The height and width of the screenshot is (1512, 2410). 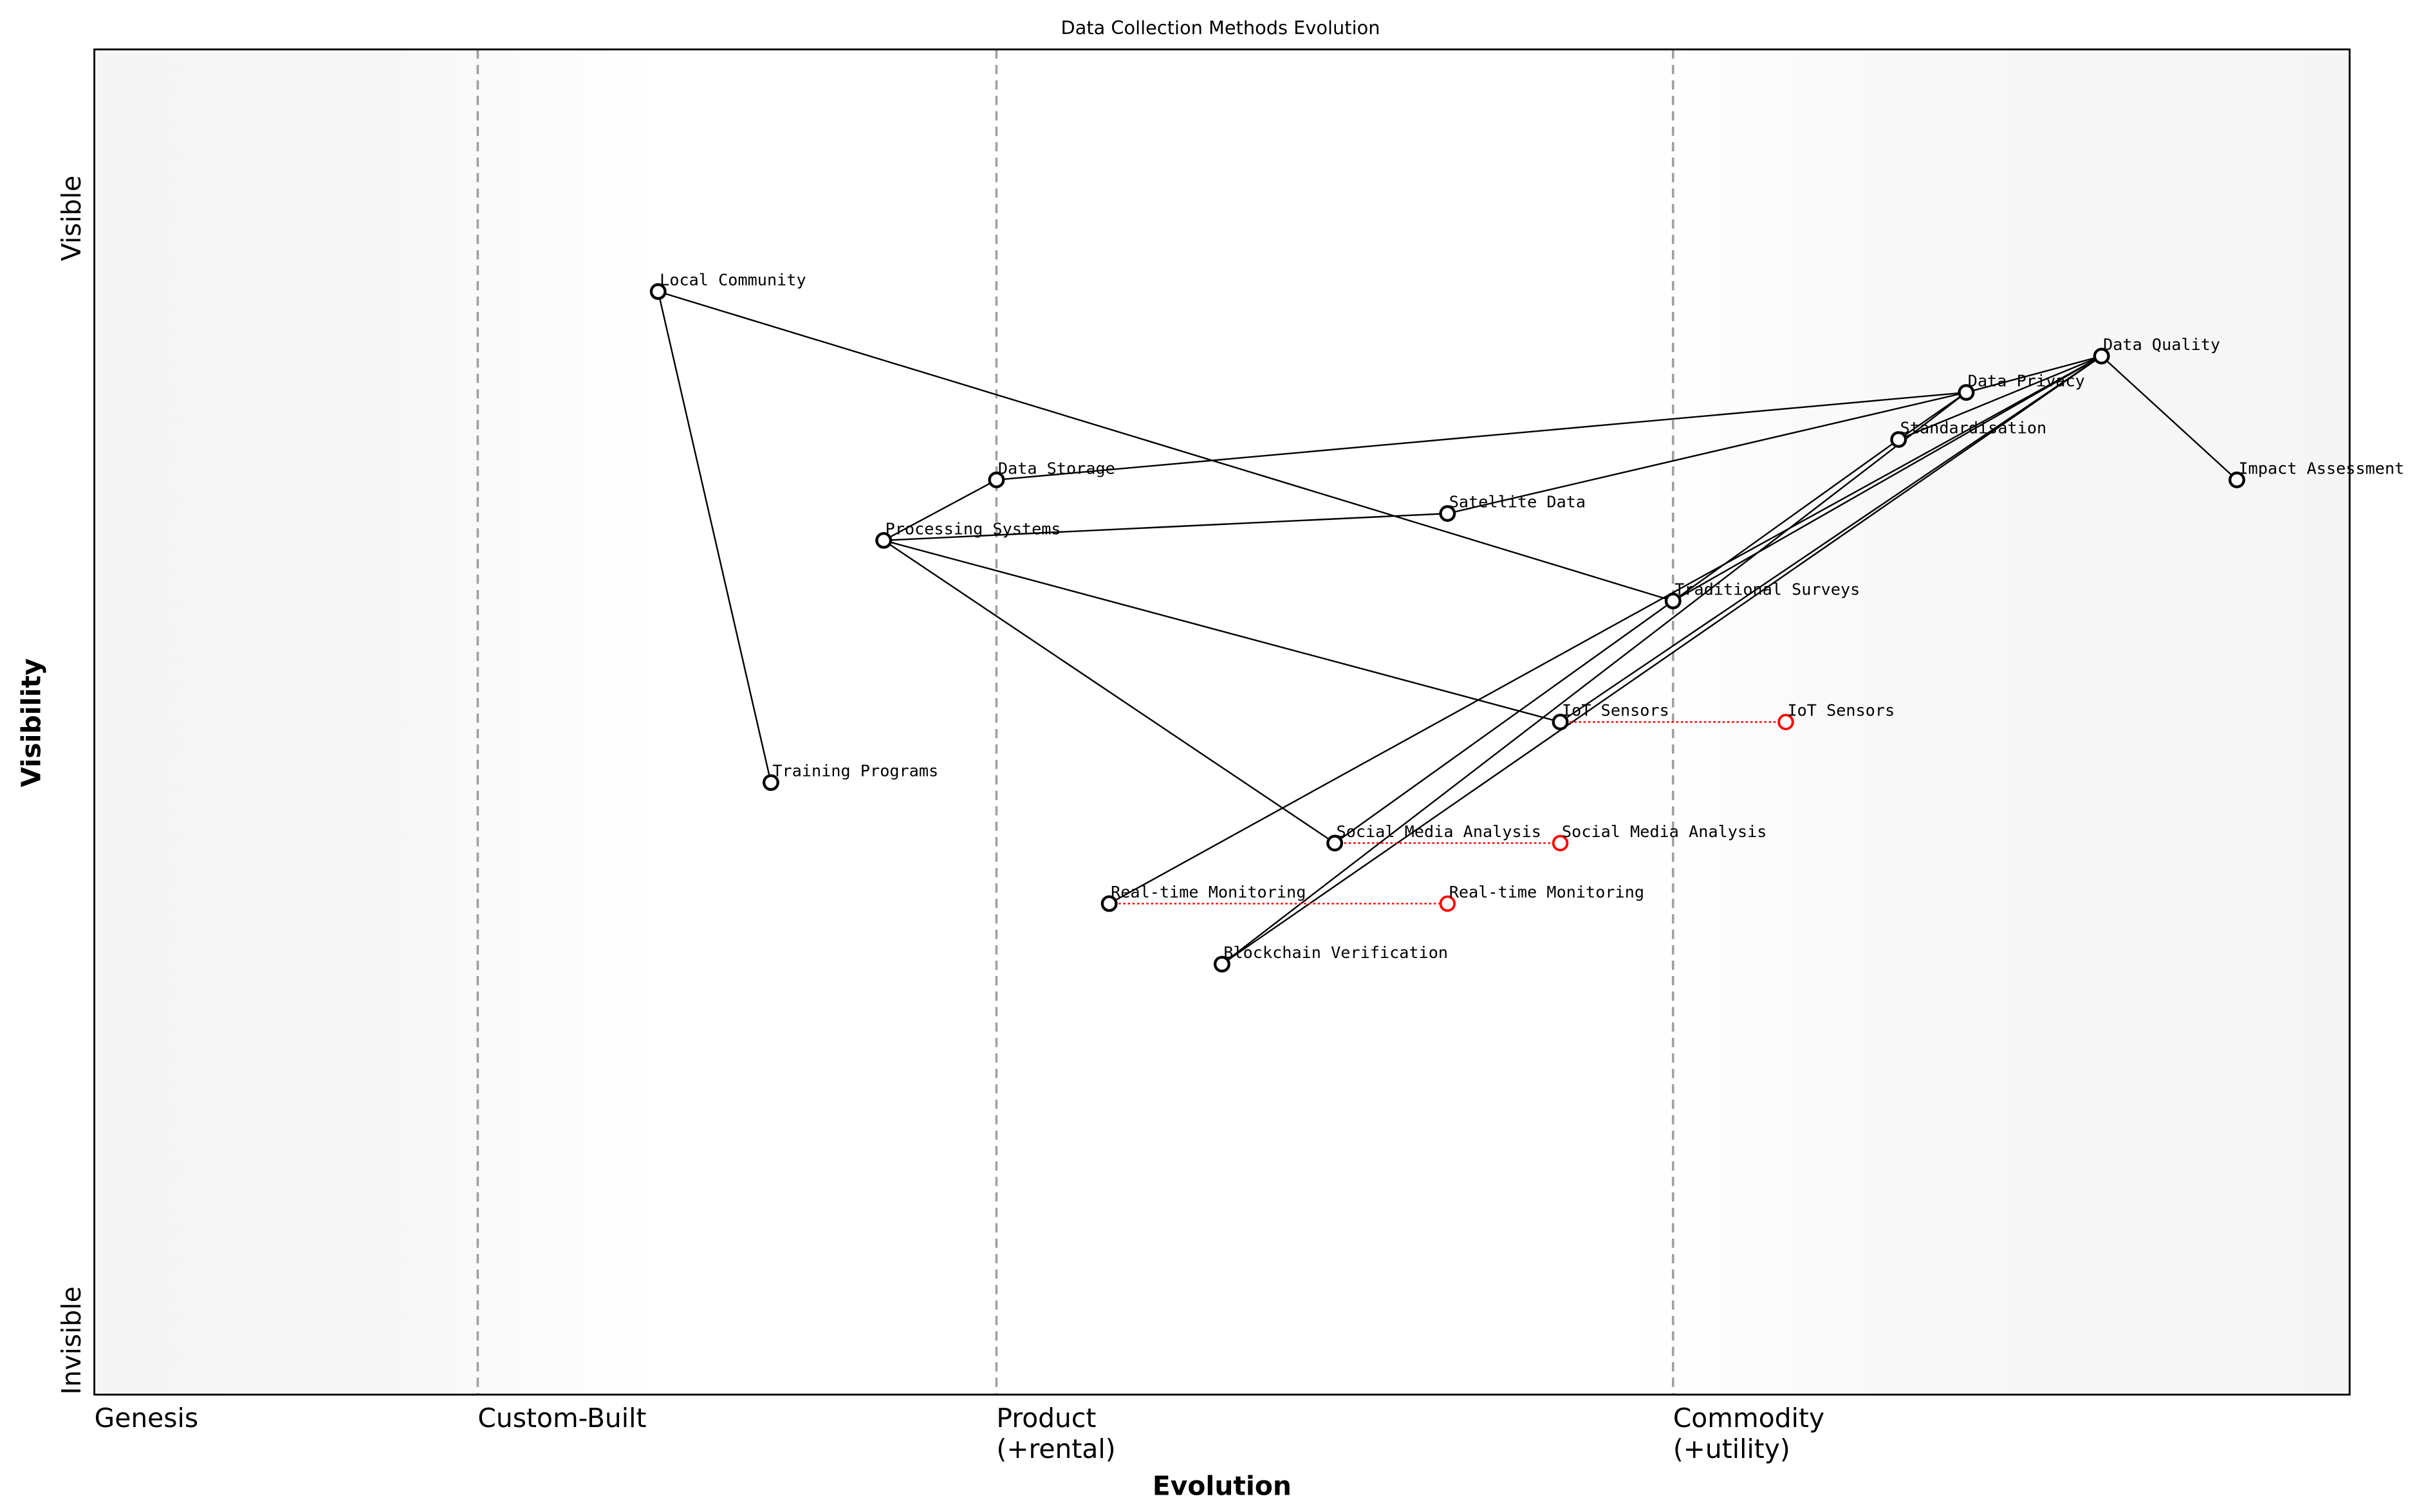 I want to click on x-tick-label: Commodity (+utility), so click(x=1748, y=1433).